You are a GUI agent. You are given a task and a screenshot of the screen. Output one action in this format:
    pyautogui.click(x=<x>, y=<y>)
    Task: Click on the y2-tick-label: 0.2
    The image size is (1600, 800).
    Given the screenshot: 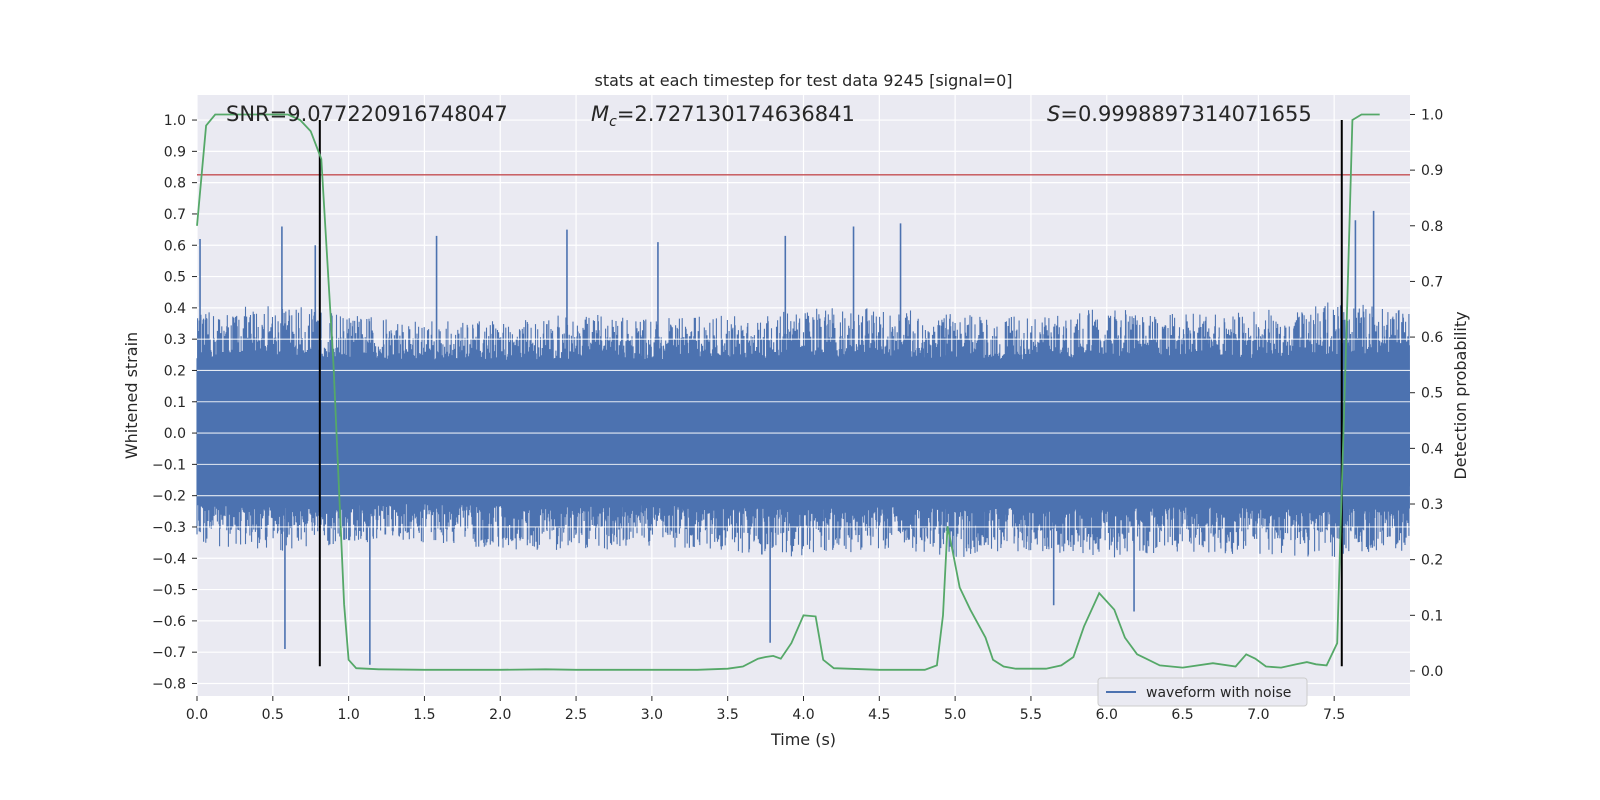 What is the action you would take?
    pyautogui.click(x=1432, y=561)
    